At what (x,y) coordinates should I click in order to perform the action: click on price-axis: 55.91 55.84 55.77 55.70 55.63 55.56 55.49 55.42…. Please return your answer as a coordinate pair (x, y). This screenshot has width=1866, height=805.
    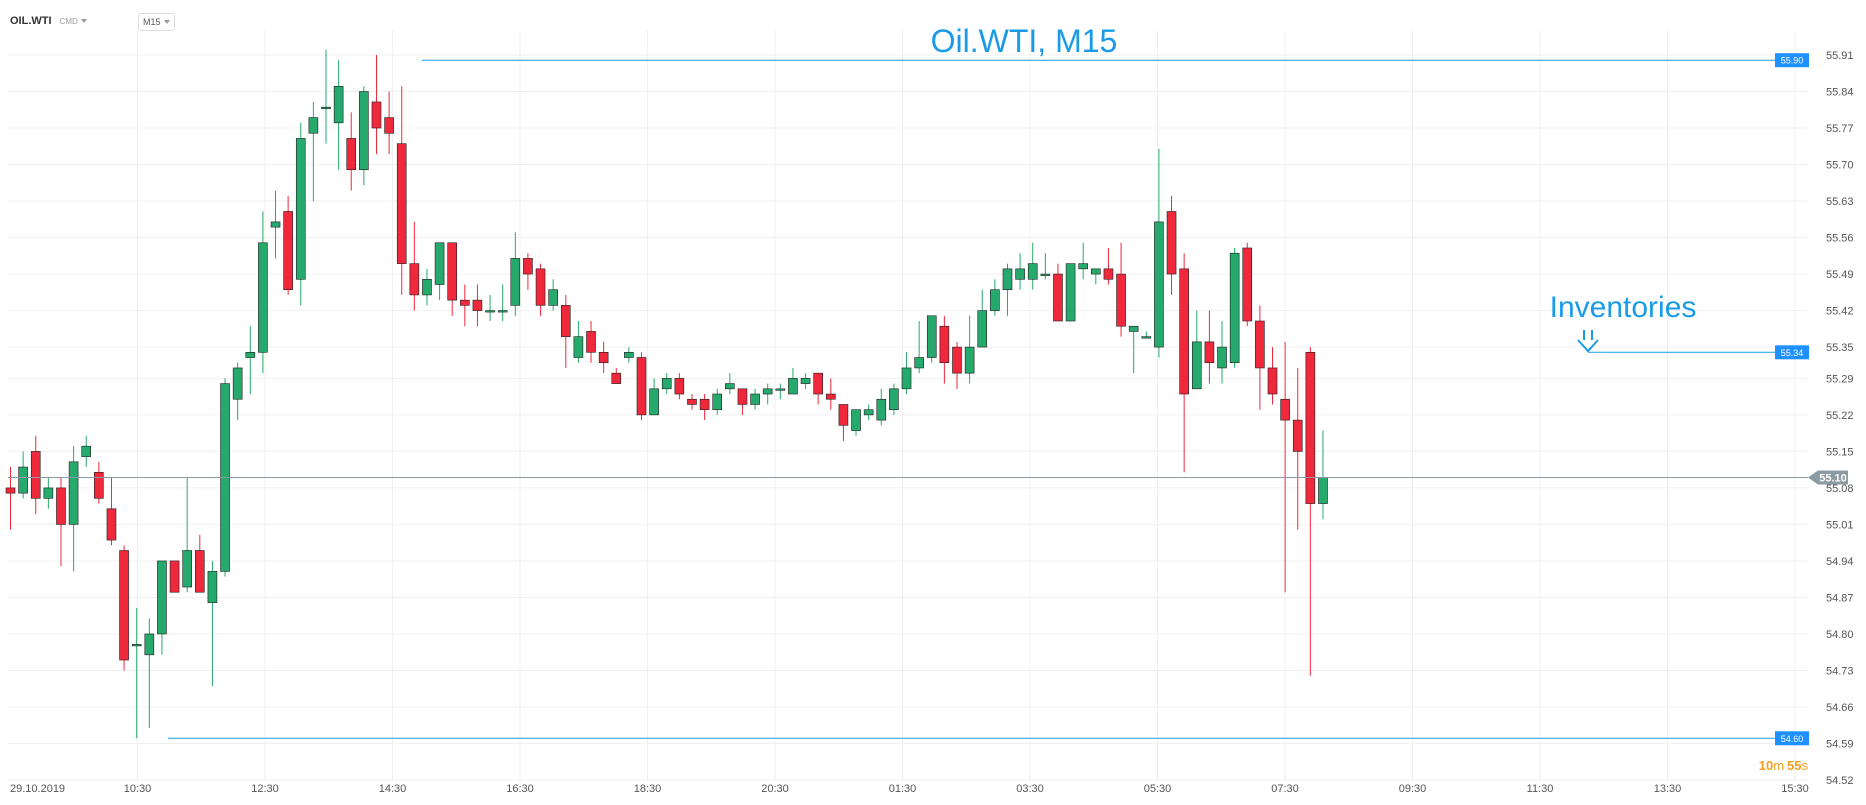
    Looking at the image, I should click on (1840, 418).